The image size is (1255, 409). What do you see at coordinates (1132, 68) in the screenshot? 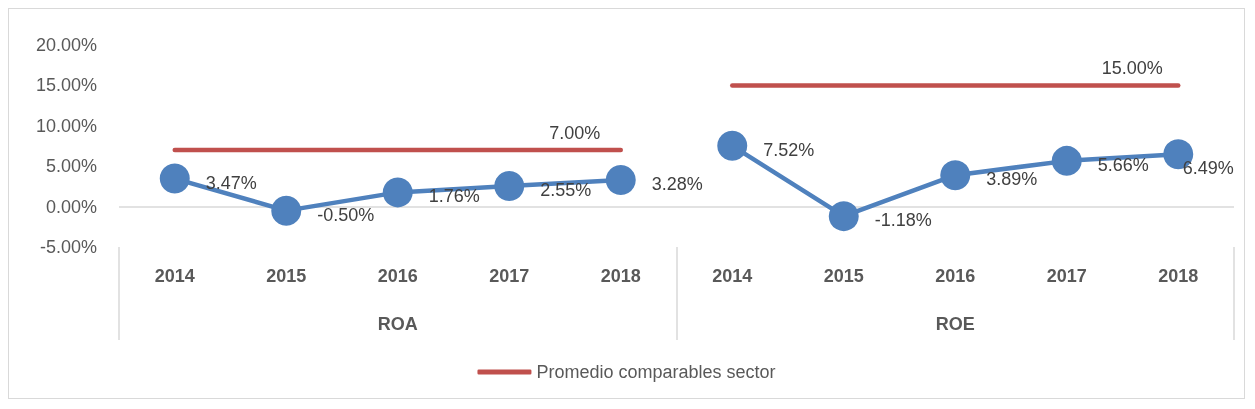
I see `data-label: 15.00%` at bounding box center [1132, 68].